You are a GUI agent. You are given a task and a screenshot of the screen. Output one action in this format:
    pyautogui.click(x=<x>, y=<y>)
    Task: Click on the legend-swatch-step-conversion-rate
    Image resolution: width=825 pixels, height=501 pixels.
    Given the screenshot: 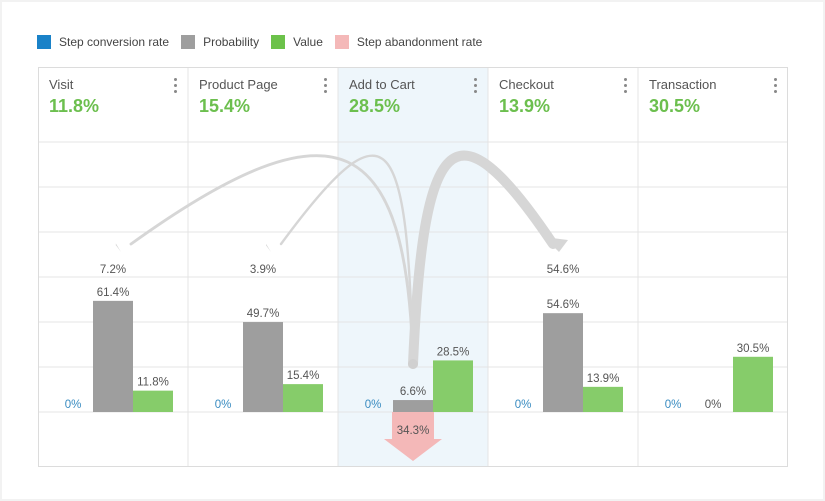 What is the action you would take?
    pyautogui.click(x=44, y=42)
    